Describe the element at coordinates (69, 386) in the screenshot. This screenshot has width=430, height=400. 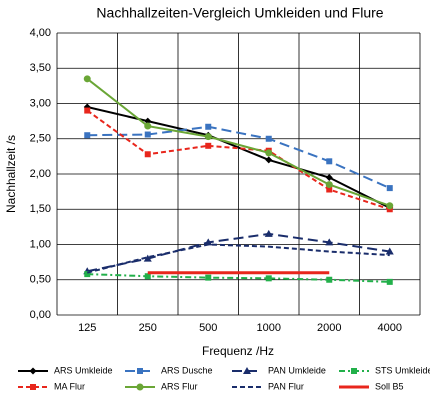
I see `legend-label: MA Flur` at that location.